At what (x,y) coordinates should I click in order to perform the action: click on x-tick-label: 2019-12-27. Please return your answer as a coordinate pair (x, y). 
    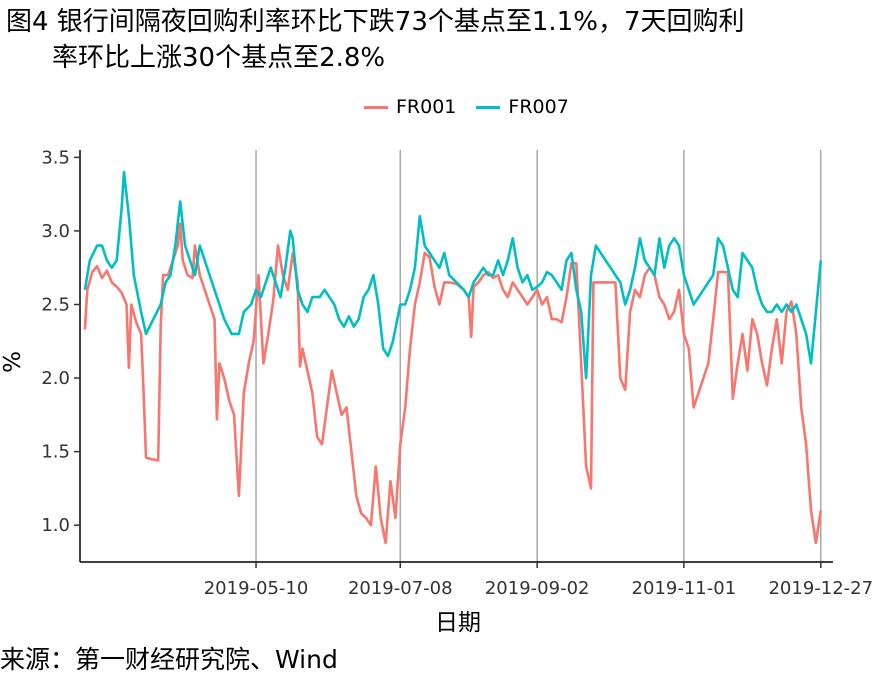
    Looking at the image, I should click on (820, 588).